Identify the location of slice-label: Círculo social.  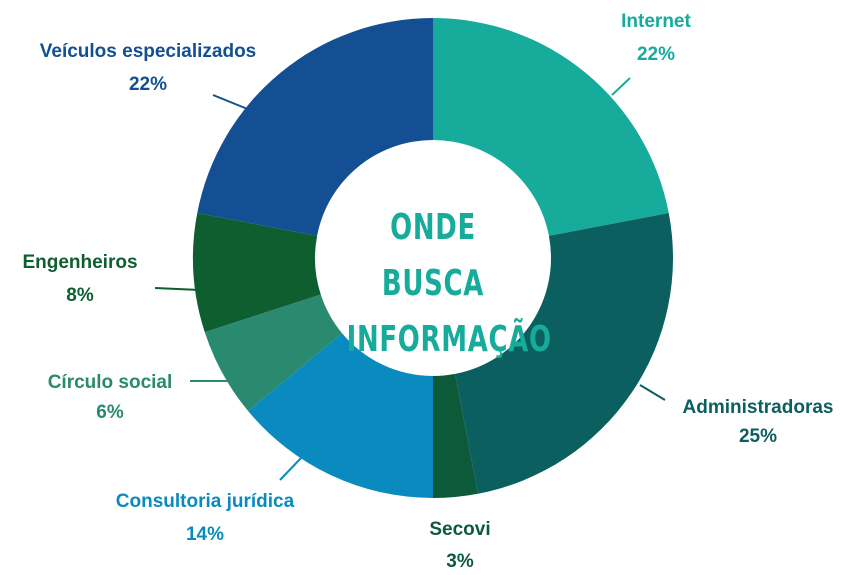
(110, 382).